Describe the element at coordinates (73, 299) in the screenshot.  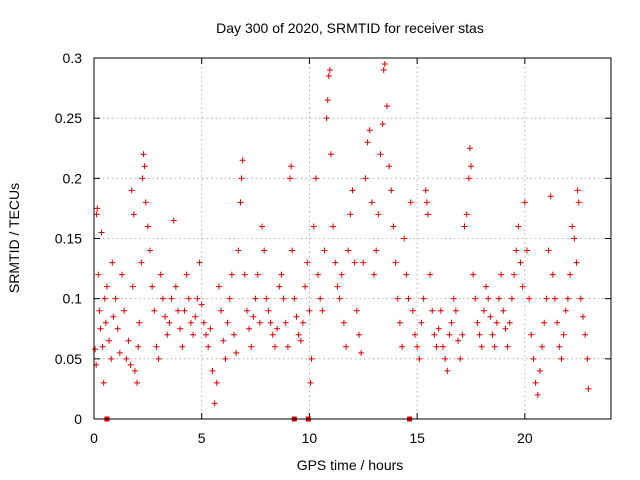
I see `y-tick-label: 0.1` at that location.